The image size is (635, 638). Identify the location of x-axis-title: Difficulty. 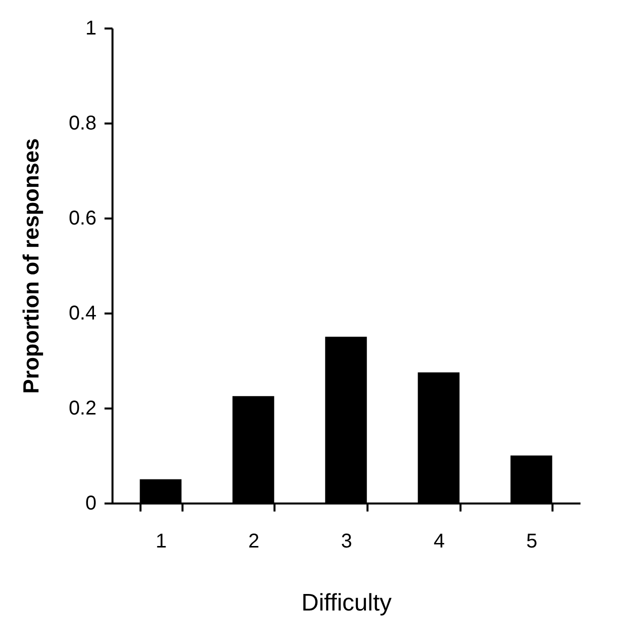
(346, 603).